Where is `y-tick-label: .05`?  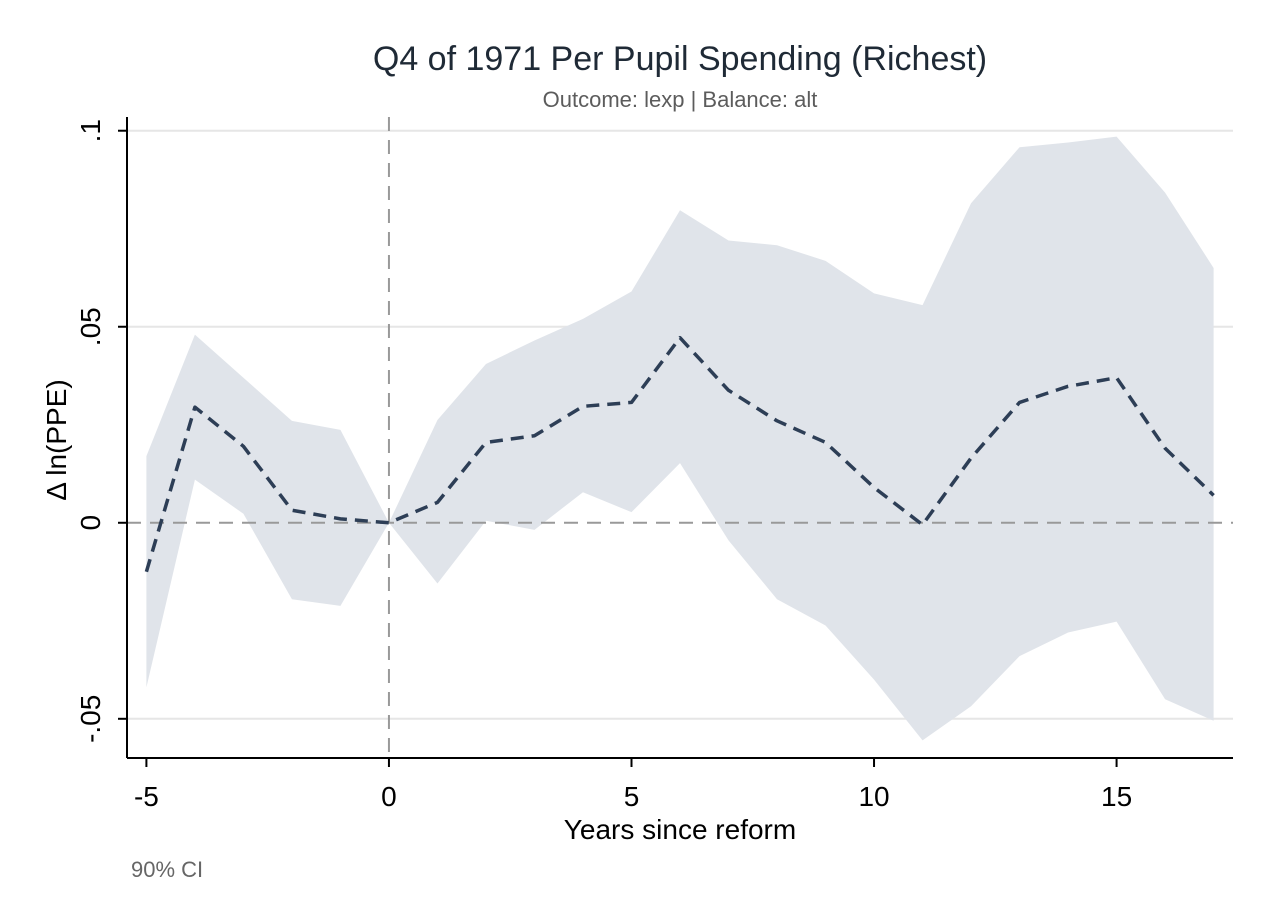 y-tick-label: .05 is located at coordinates (90, 326).